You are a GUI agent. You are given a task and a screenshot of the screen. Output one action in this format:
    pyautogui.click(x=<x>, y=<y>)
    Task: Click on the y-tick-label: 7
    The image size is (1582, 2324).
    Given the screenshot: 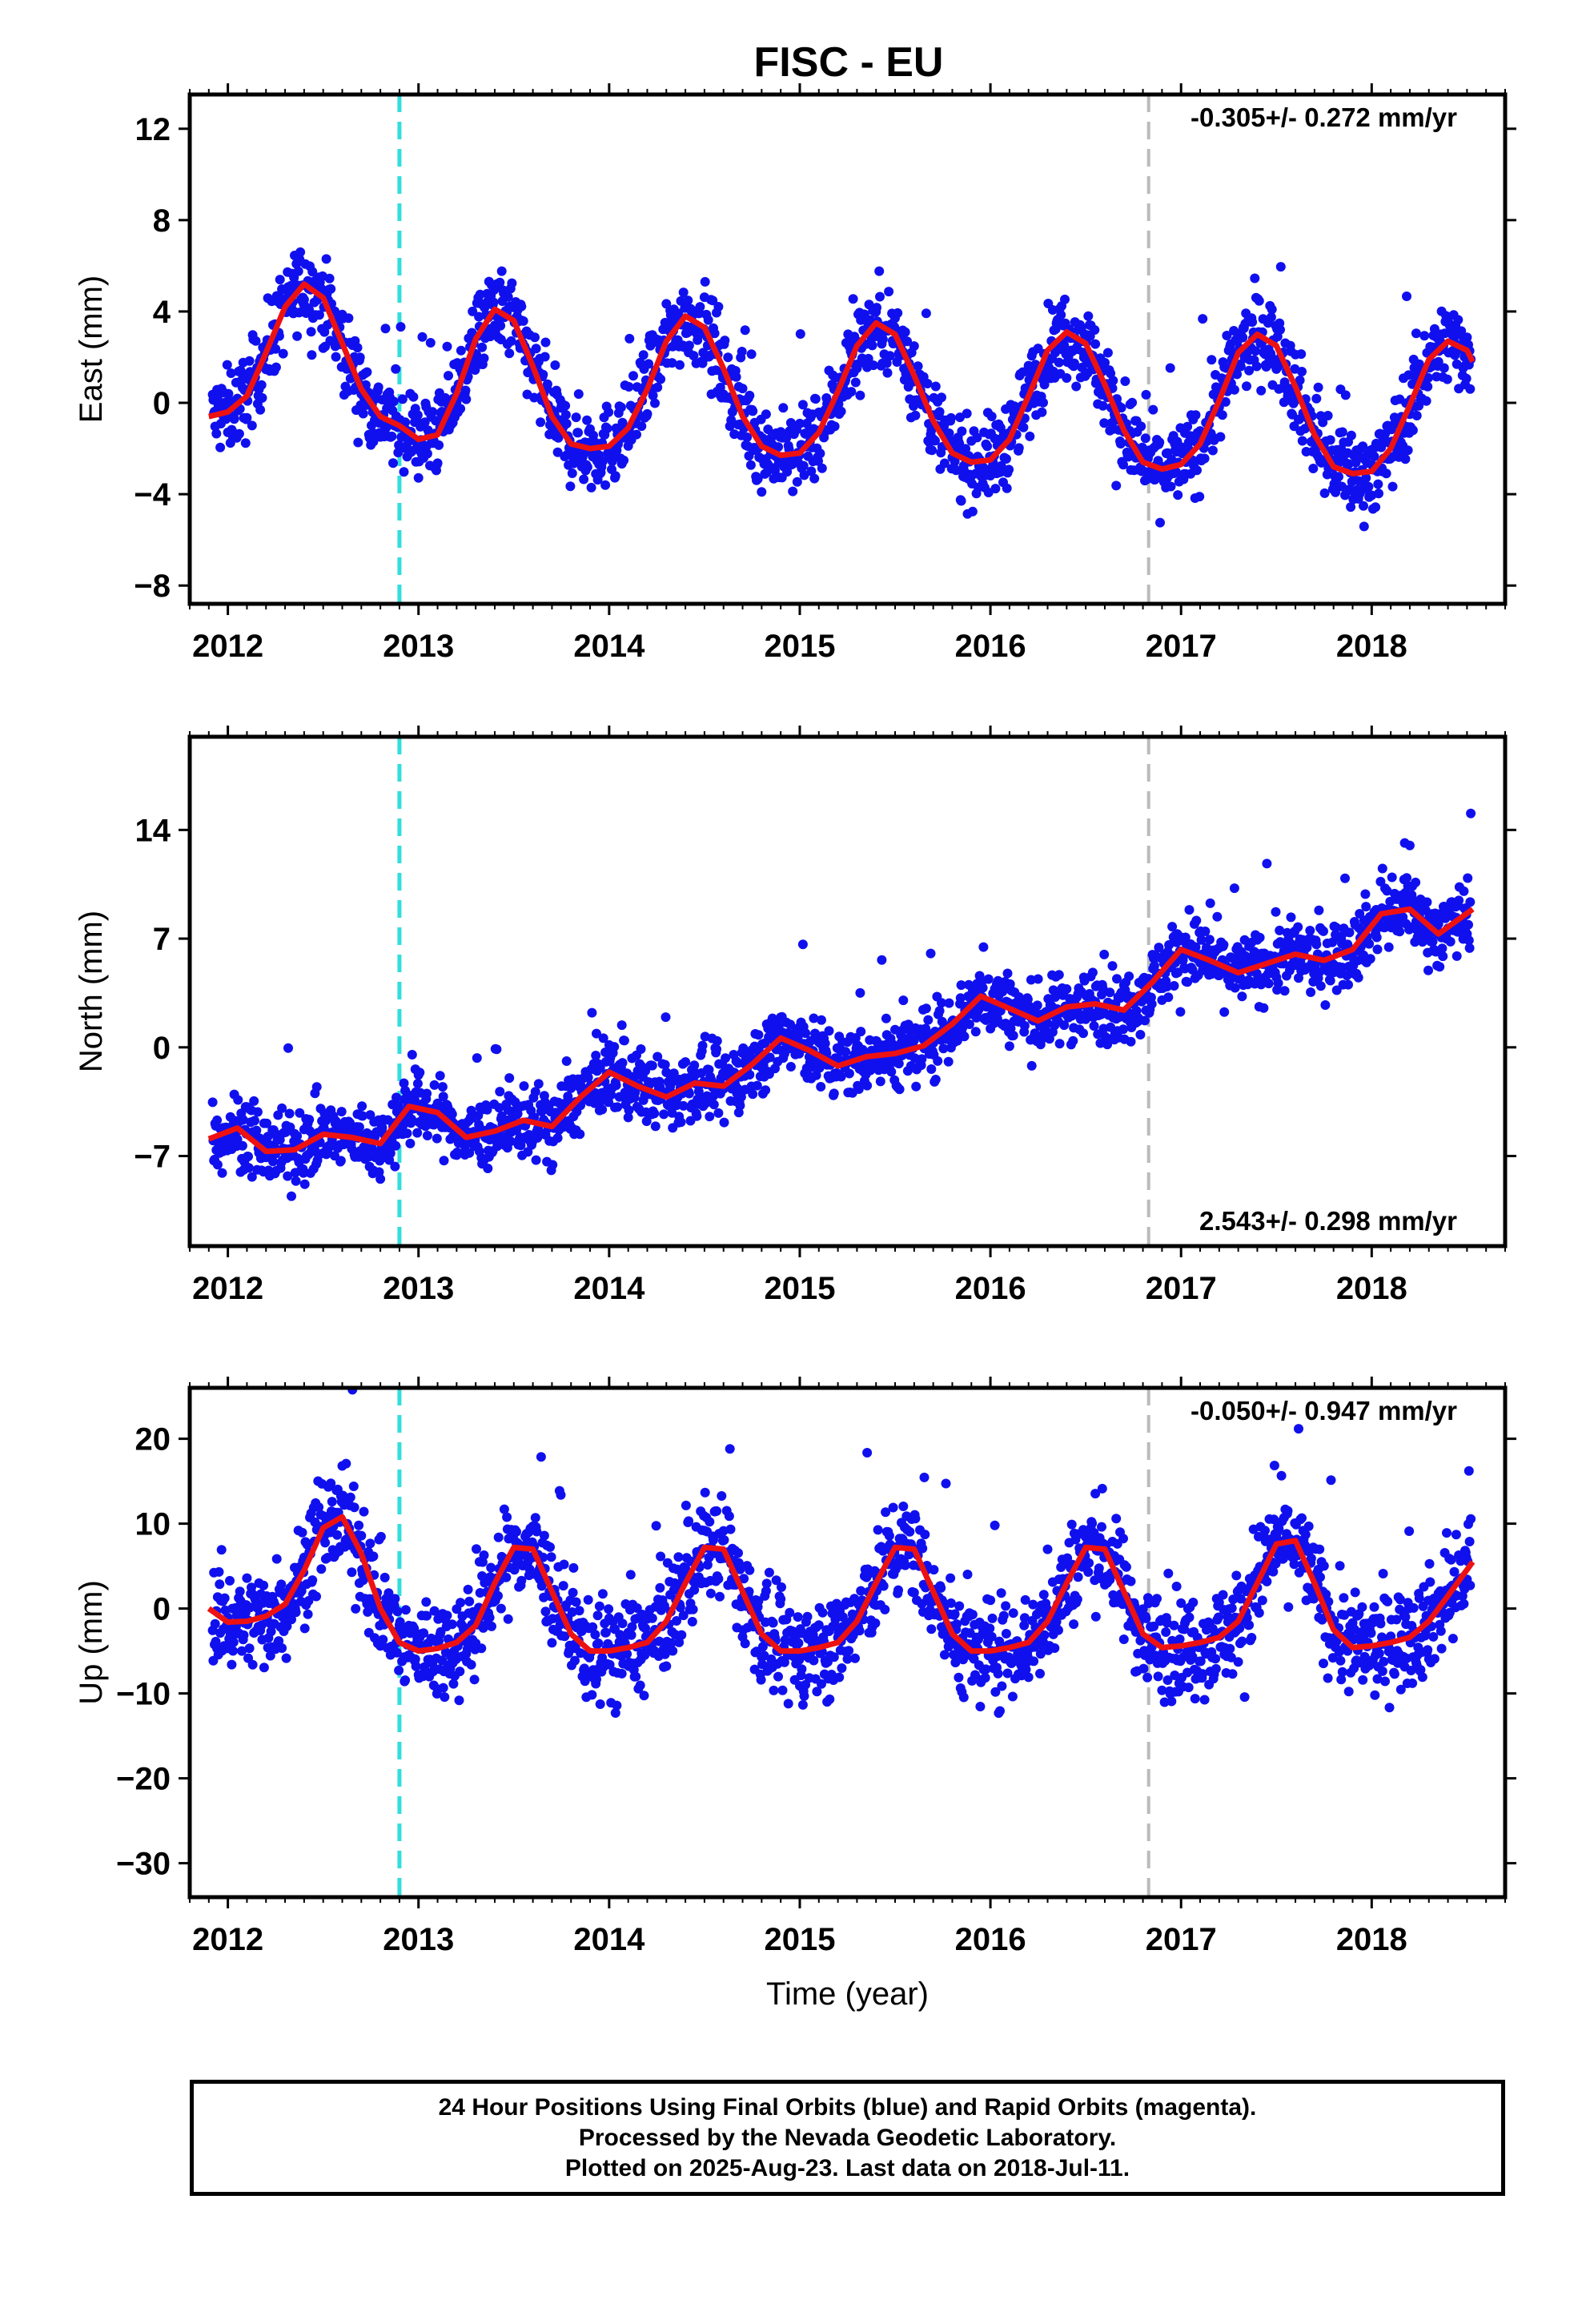 What is the action you would take?
    pyautogui.click(x=162, y=939)
    